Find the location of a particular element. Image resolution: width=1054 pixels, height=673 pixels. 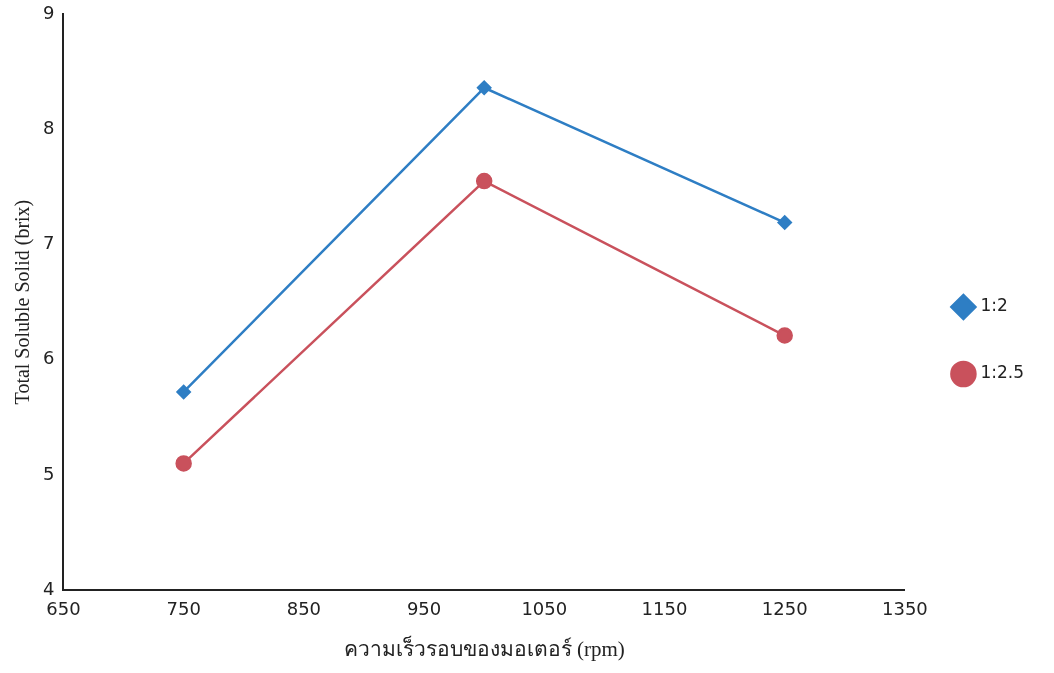

y-tick-label: 5 is located at coordinates (49, 473).